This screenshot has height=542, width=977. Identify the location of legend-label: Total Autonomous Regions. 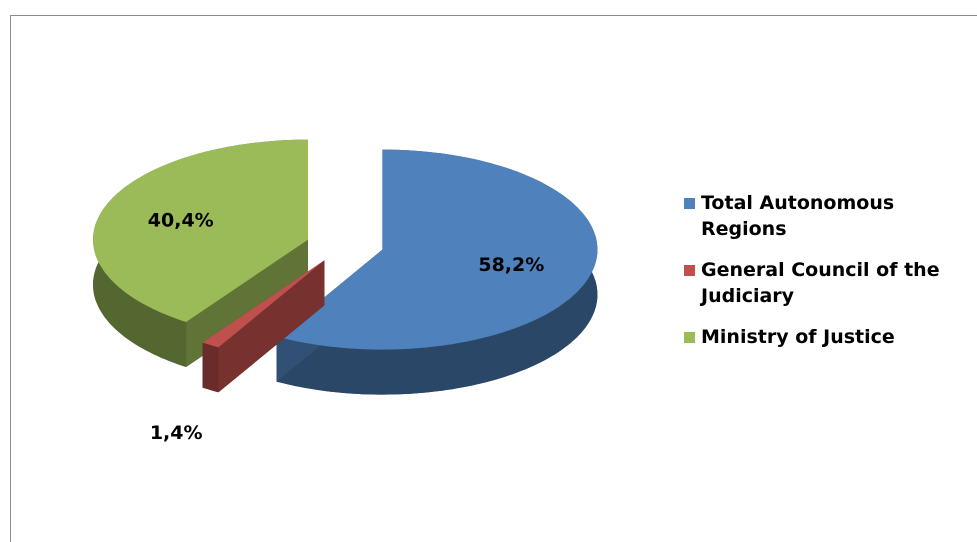
(798, 216).